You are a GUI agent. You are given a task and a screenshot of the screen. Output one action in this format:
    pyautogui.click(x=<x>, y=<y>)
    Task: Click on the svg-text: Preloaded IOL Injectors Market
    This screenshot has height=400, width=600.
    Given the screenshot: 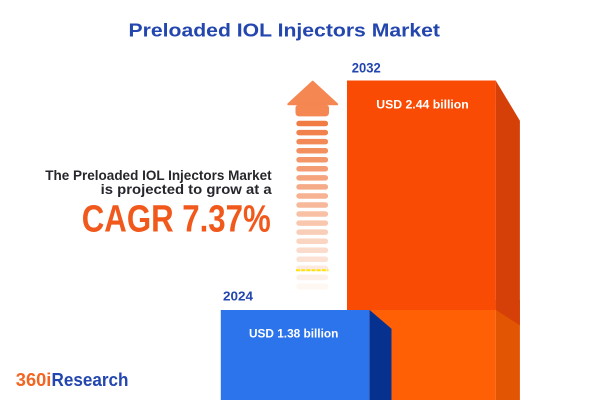 What is the action you would take?
    pyautogui.click(x=285, y=31)
    